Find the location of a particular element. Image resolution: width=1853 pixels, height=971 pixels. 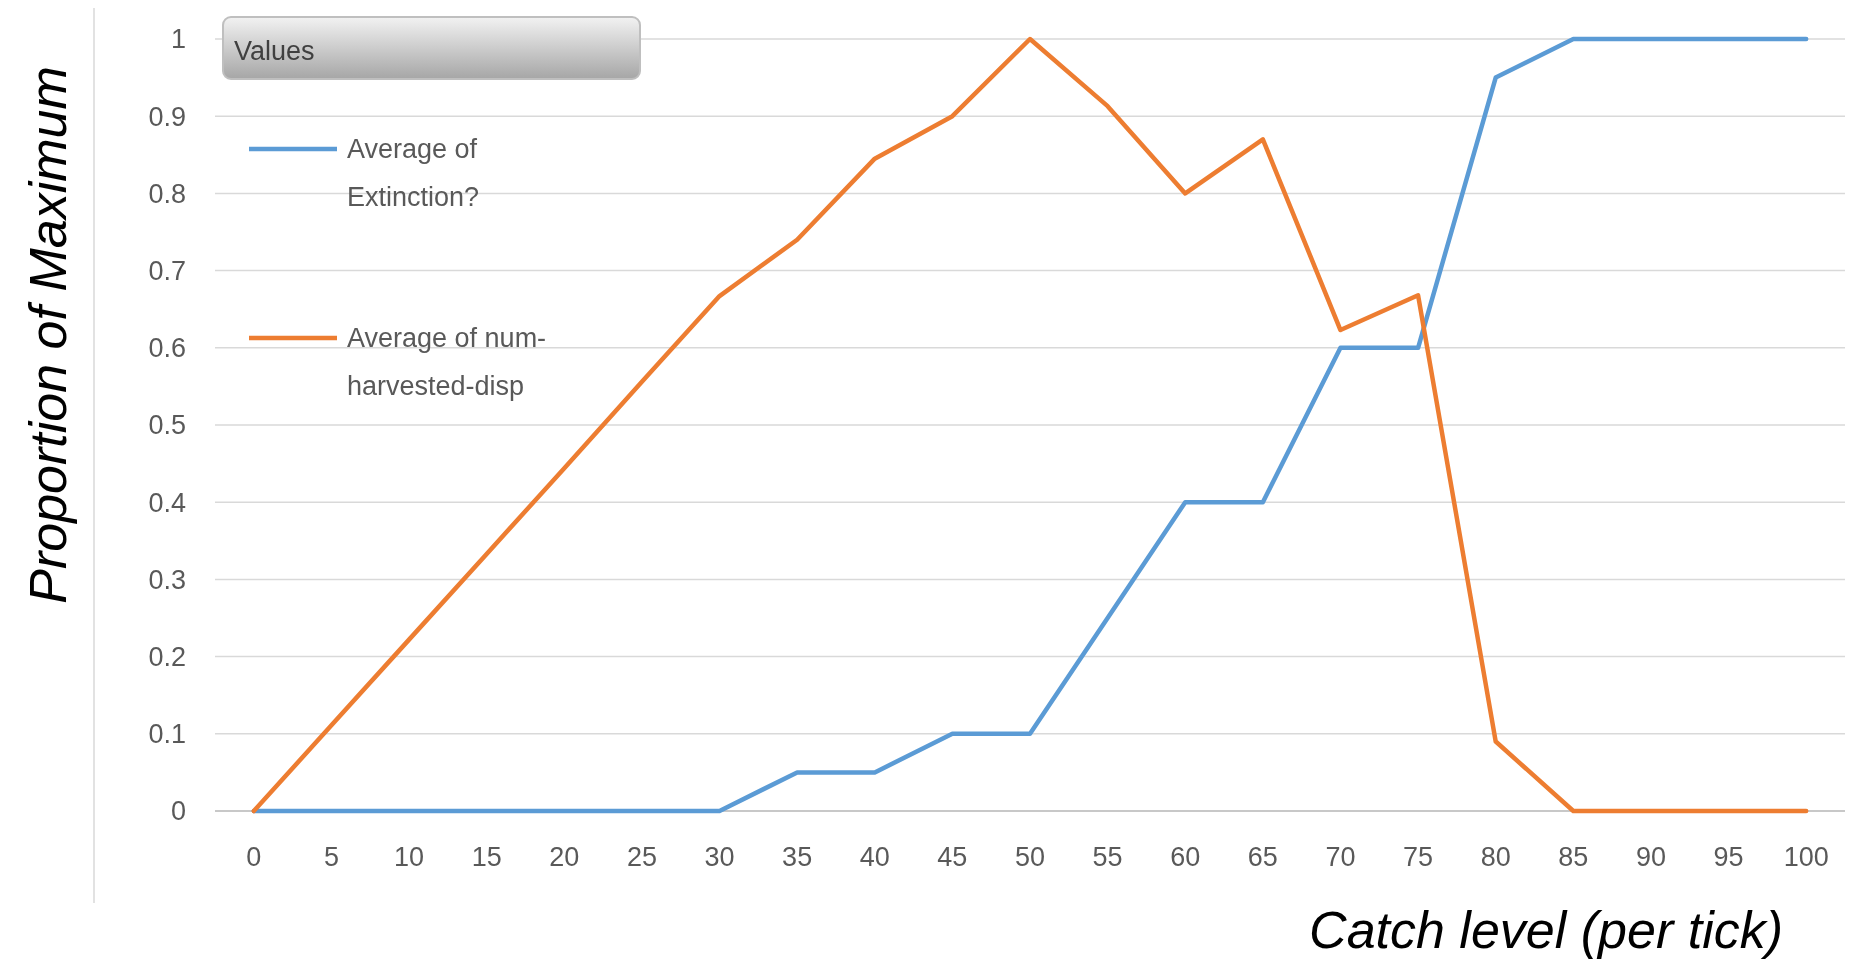

legend-label: Average of Extinction? is located at coordinates (413, 173).